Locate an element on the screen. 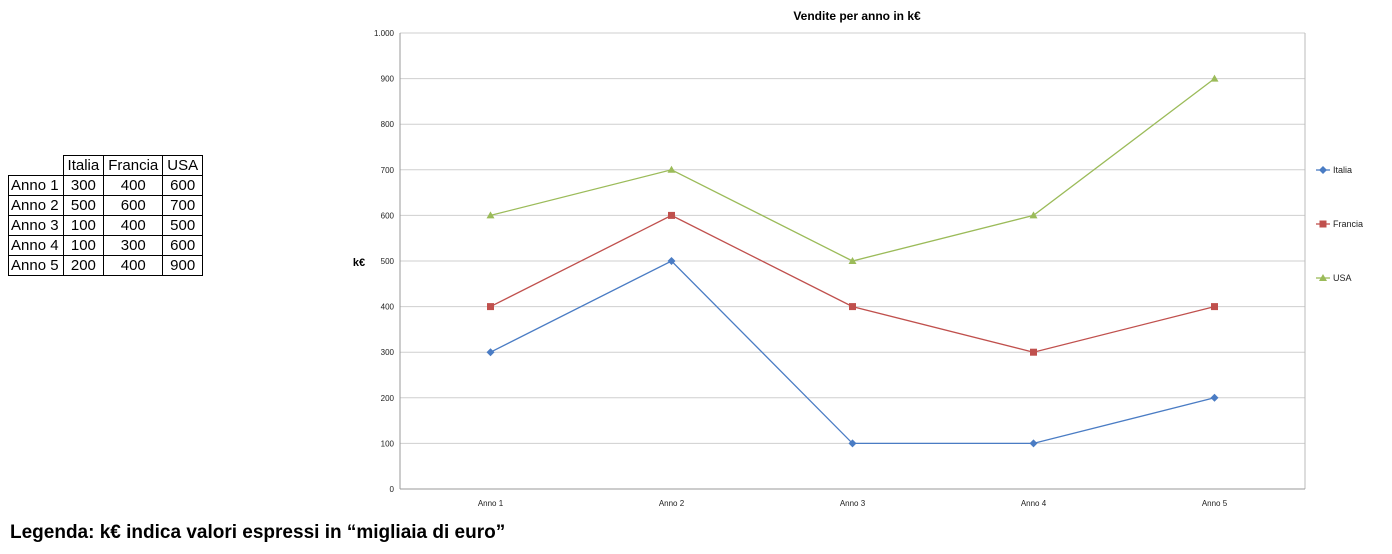  legend-label-italia: Italia is located at coordinates (1342, 170).